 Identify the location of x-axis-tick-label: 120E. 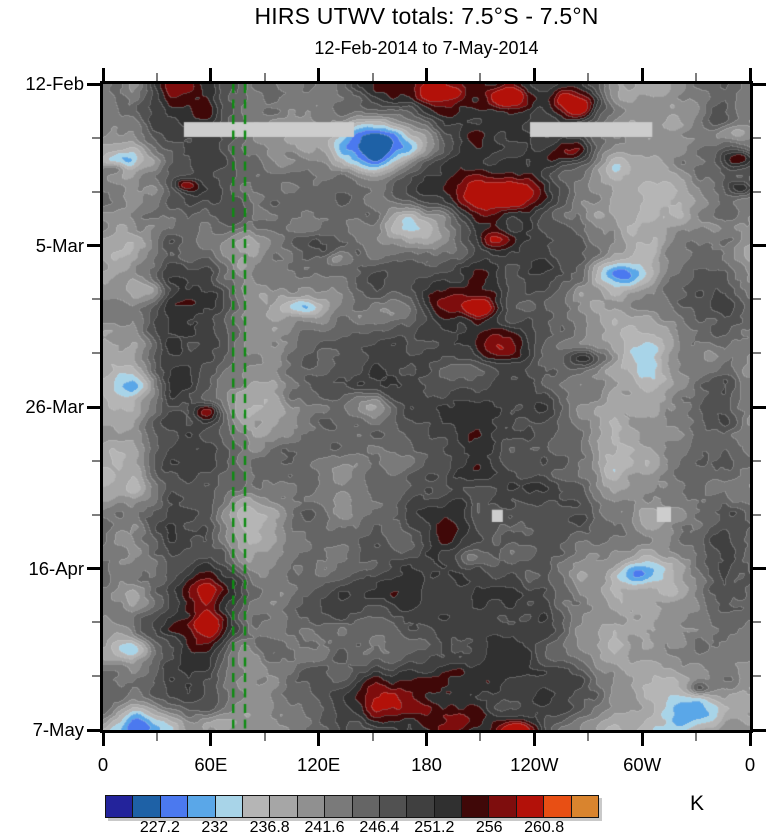
(319, 764).